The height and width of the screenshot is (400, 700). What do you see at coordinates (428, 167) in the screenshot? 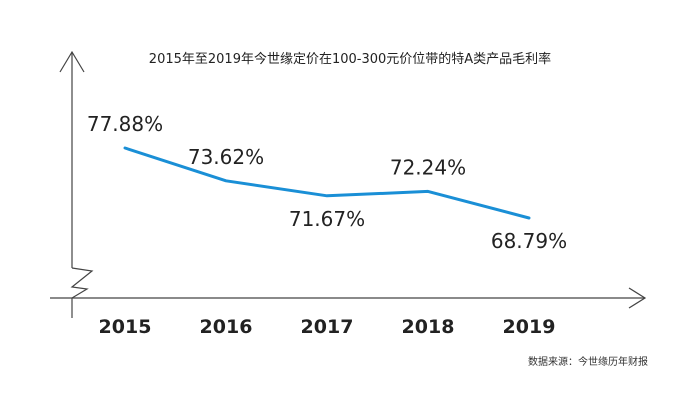
I see `data-label-2018: 72.24%` at bounding box center [428, 167].